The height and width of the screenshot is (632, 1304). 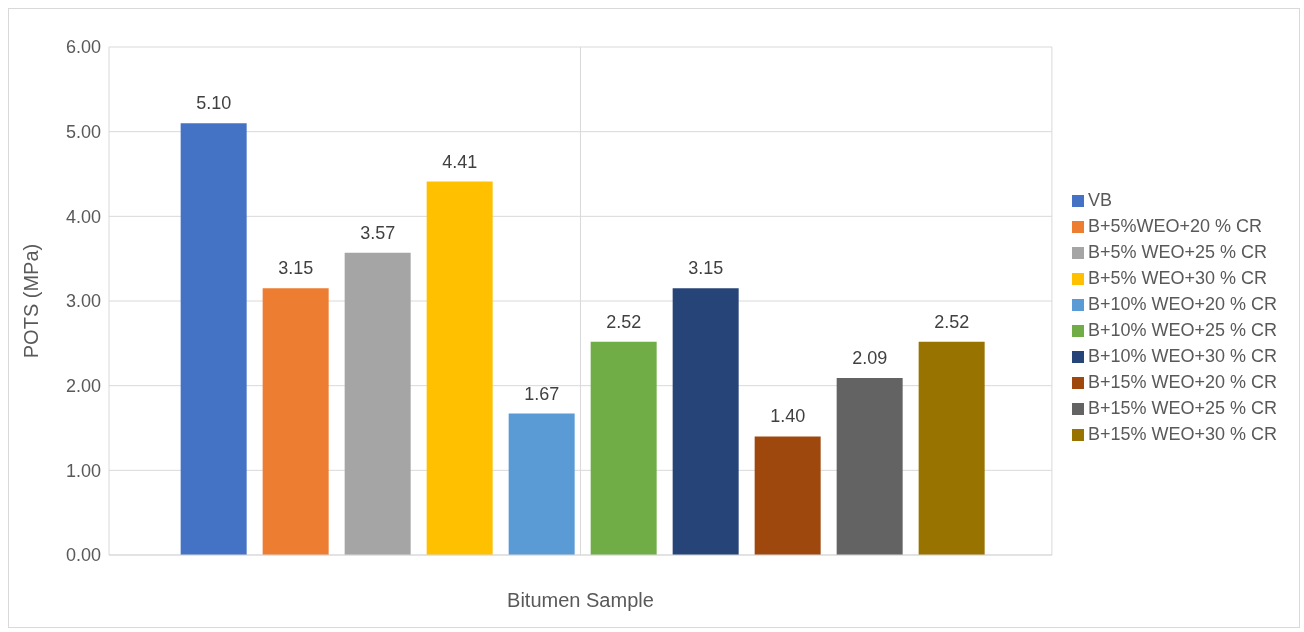 I want to click on data-label: 5.10, so click(x=214, y=103).